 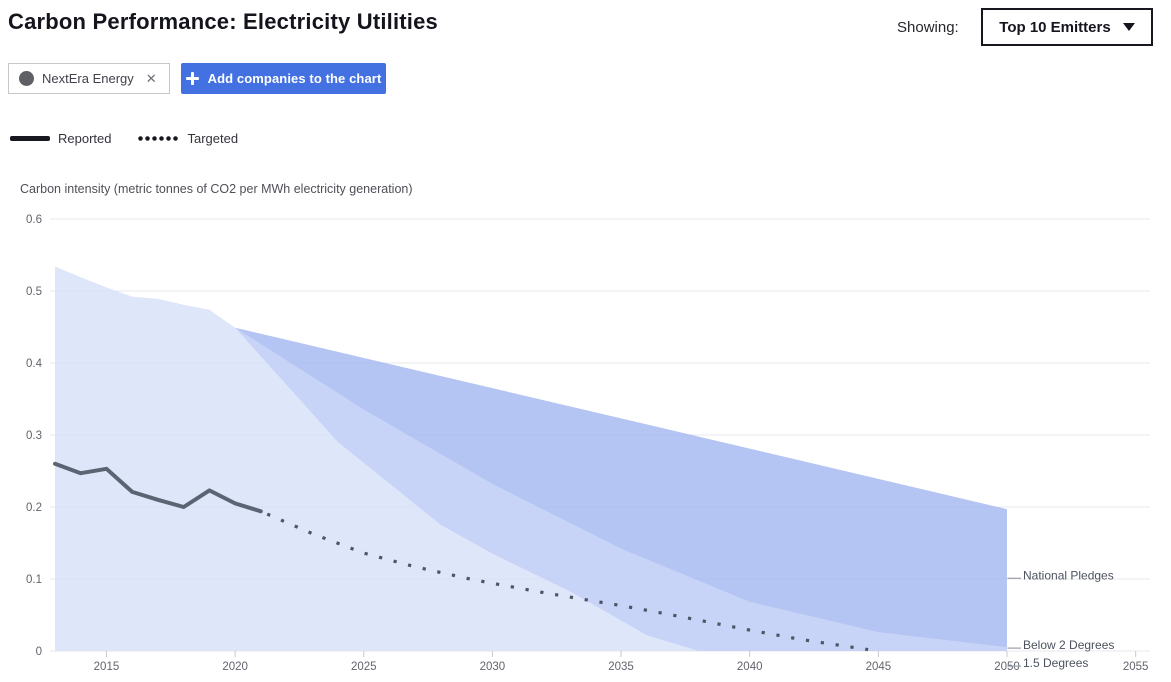 I want to click on svg-text: 0, so click(x=39, y=652).